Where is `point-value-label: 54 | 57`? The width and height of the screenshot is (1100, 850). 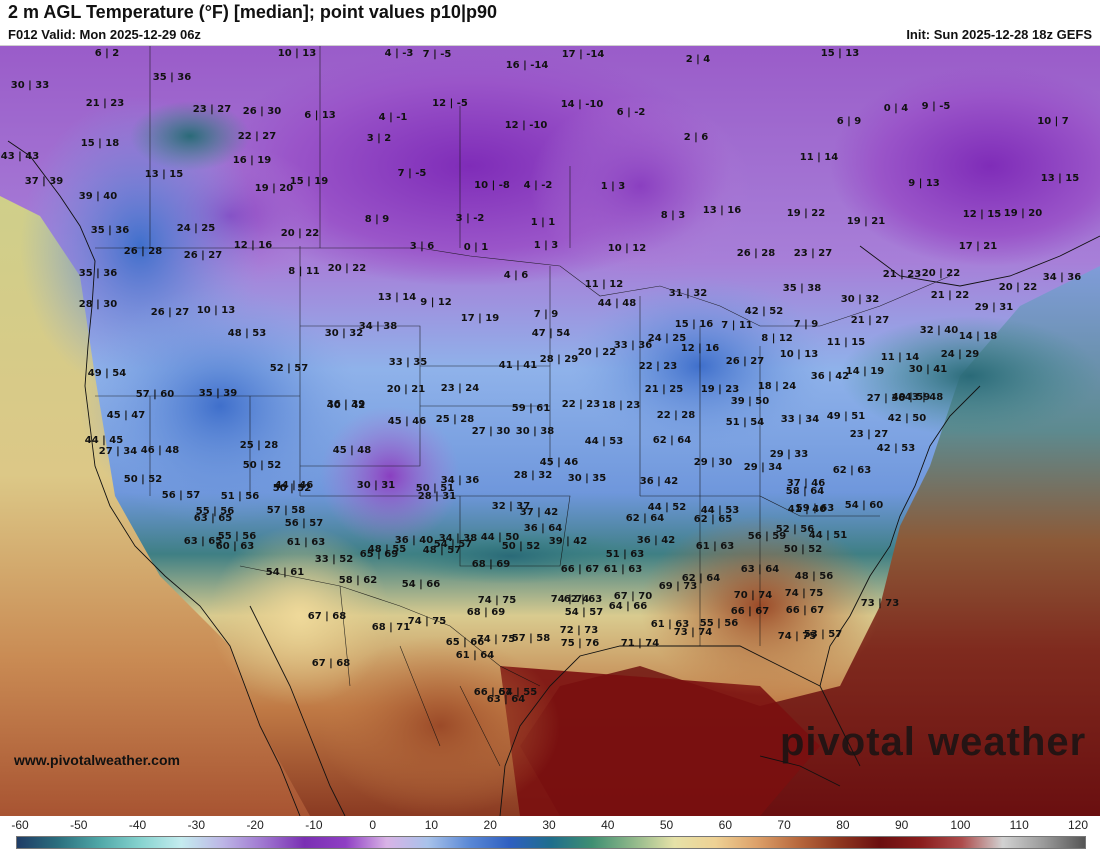
point-value-label: 54 | 57 is located at coordinates (453, 544).